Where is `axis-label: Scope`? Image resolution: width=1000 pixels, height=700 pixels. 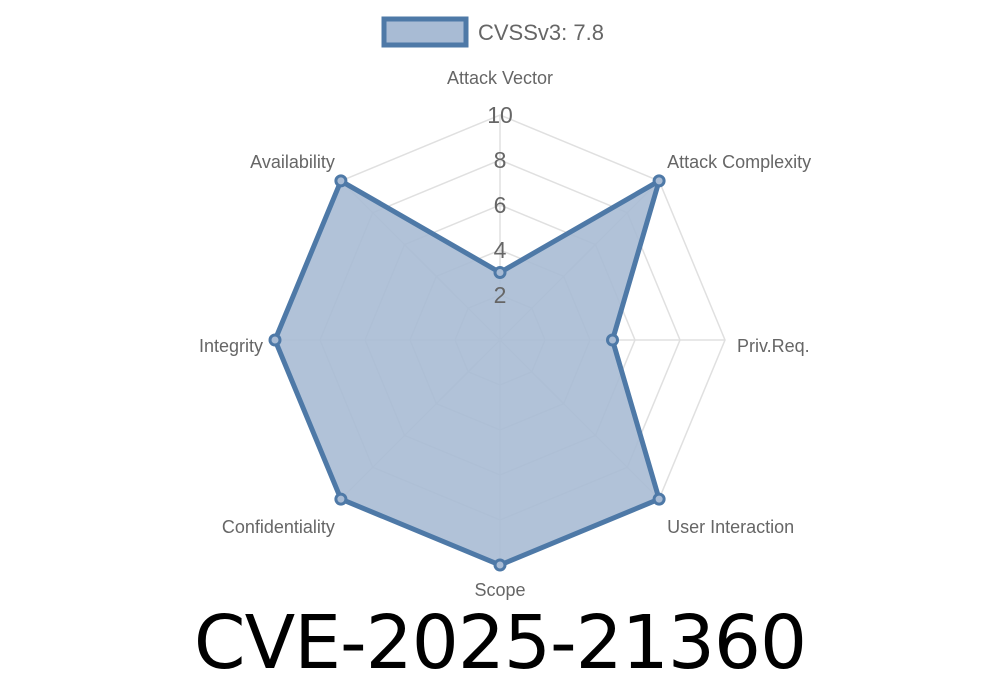
axis-label: Scope is located at coordinates (499, 590).